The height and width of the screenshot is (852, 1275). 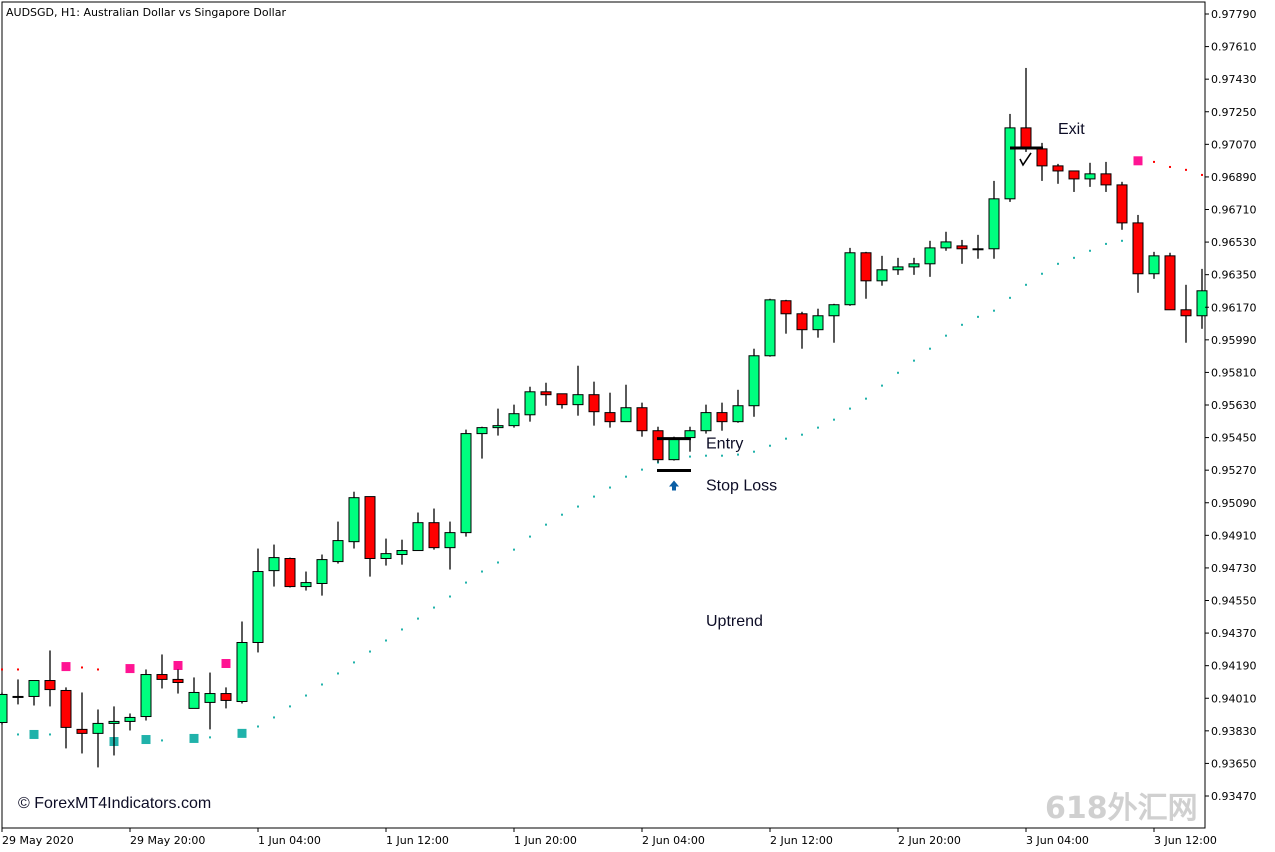 What do you see at coordinates (1234, 372) in the screenshot?
I see `price-tick-label: 0.95810` at bounding box center [1234, 372].